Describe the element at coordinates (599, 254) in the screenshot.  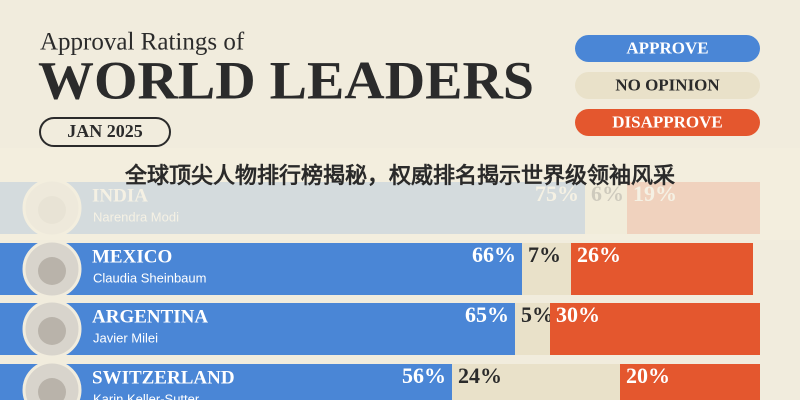
I see `value-label: 26%` at that location.